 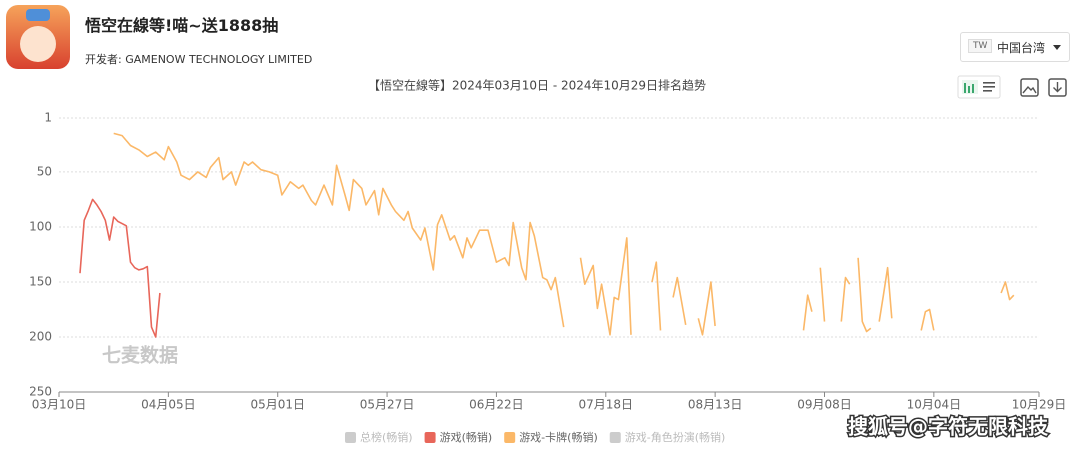 I want to click on x-tick-label: 09月08日, so click(x=824, y=405).